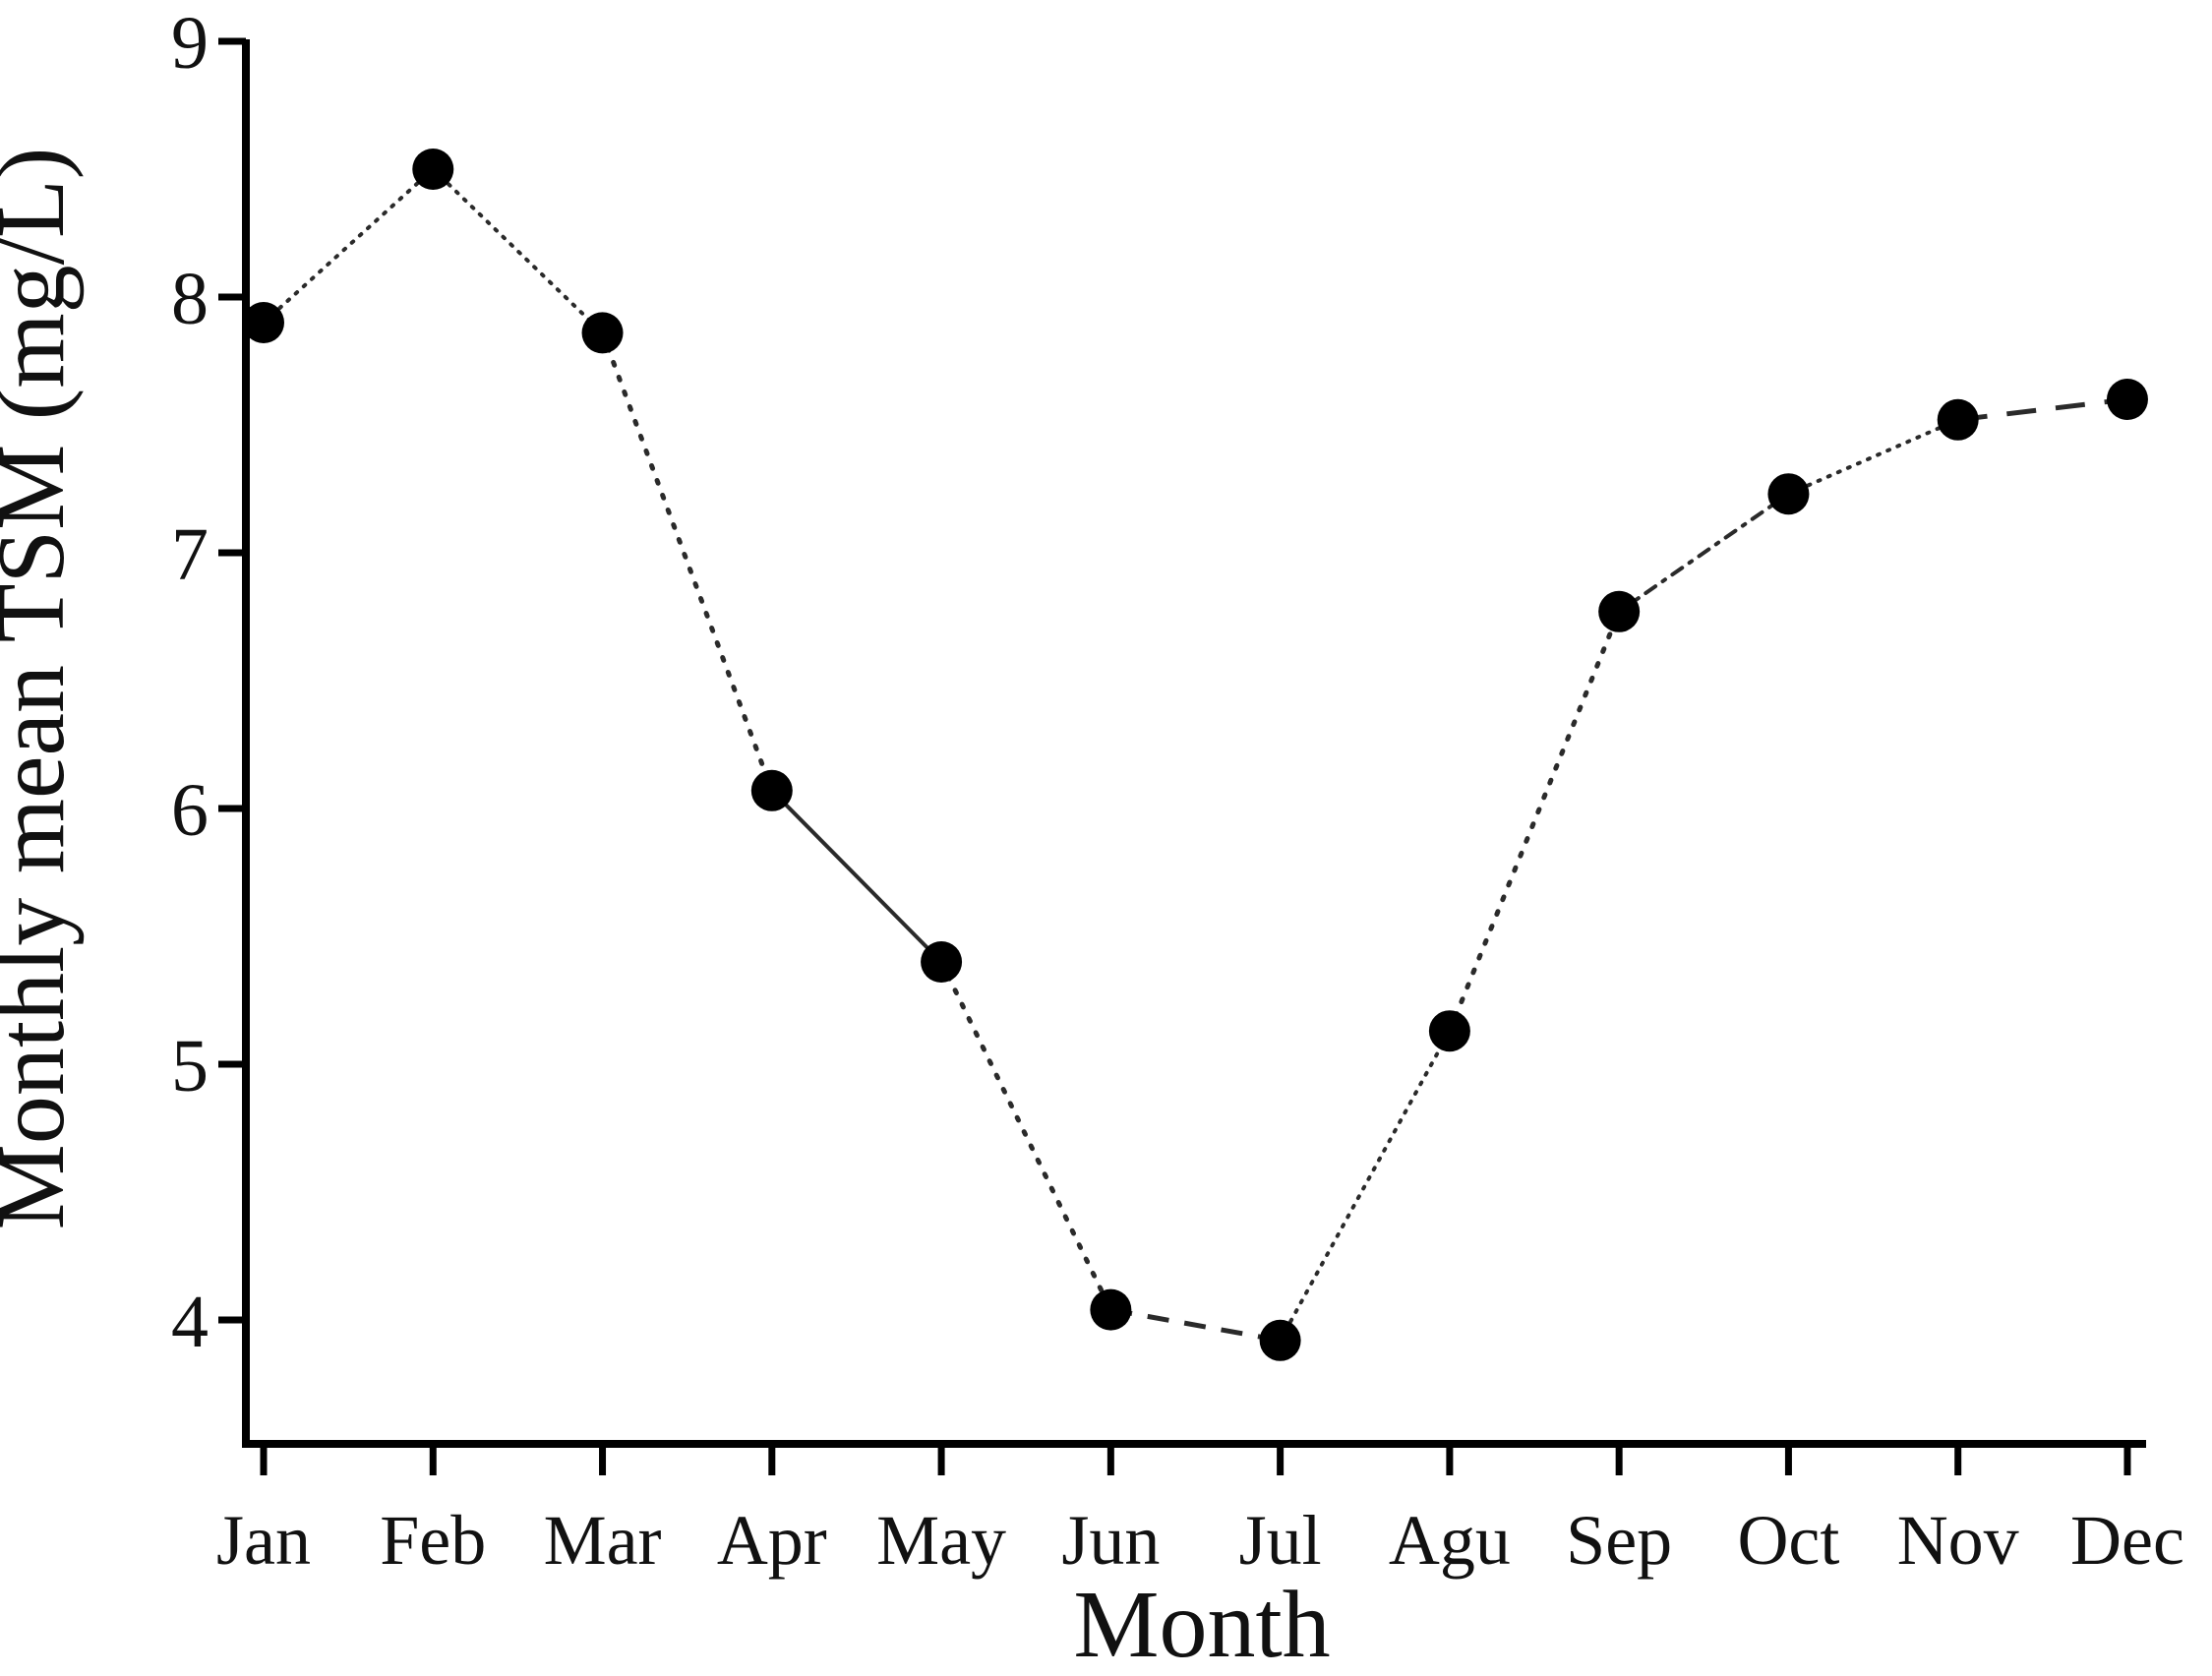 Image resolution: width=2212 pixels, height=1676 pixels. What do you see at coordinates (2127, 1540) in the screenshot?
I see `x-tick-label: Dec` at bounding box center [2127, 1540].